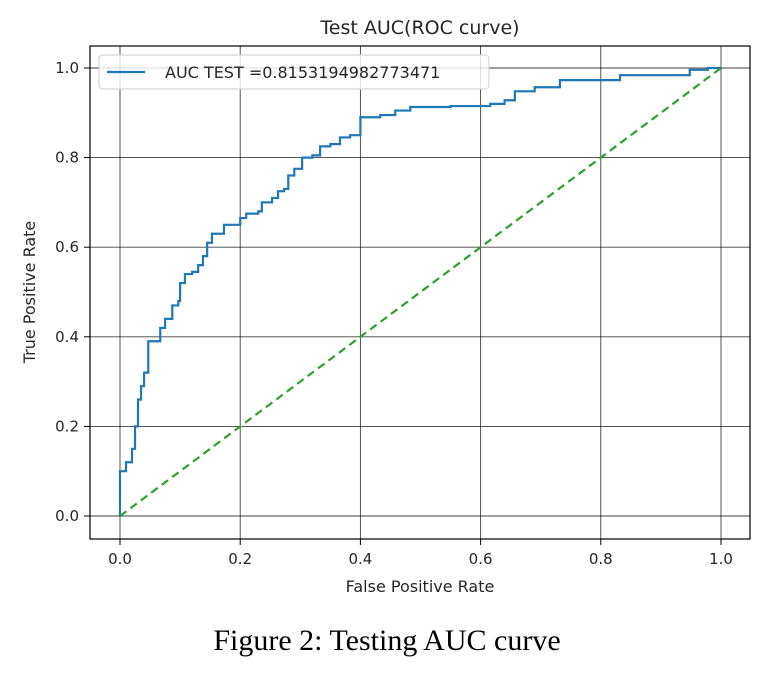  Describe the element at coordinates (601, 559) in the screenshot. I see `x-tick-label: 0.8` at that location.